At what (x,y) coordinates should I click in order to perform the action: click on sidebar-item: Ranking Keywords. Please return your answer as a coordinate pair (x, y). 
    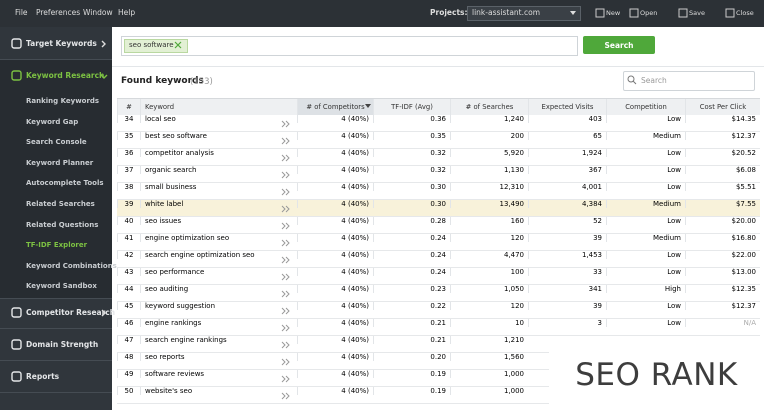
    Looking at the image, I should click on (63, 101).